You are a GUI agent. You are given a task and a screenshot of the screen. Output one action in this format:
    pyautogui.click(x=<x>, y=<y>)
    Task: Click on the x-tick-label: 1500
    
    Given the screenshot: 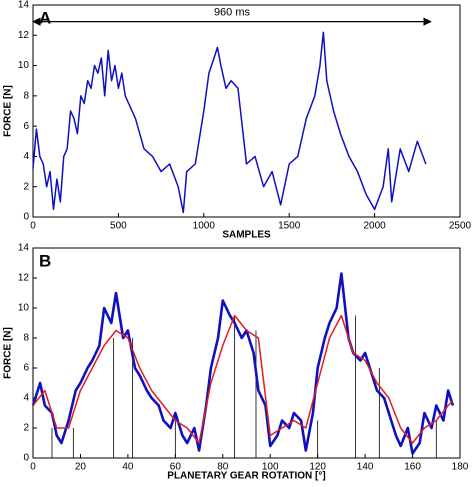 What is the action you would take?
    pyautogui.click(x=289, y=226)
    